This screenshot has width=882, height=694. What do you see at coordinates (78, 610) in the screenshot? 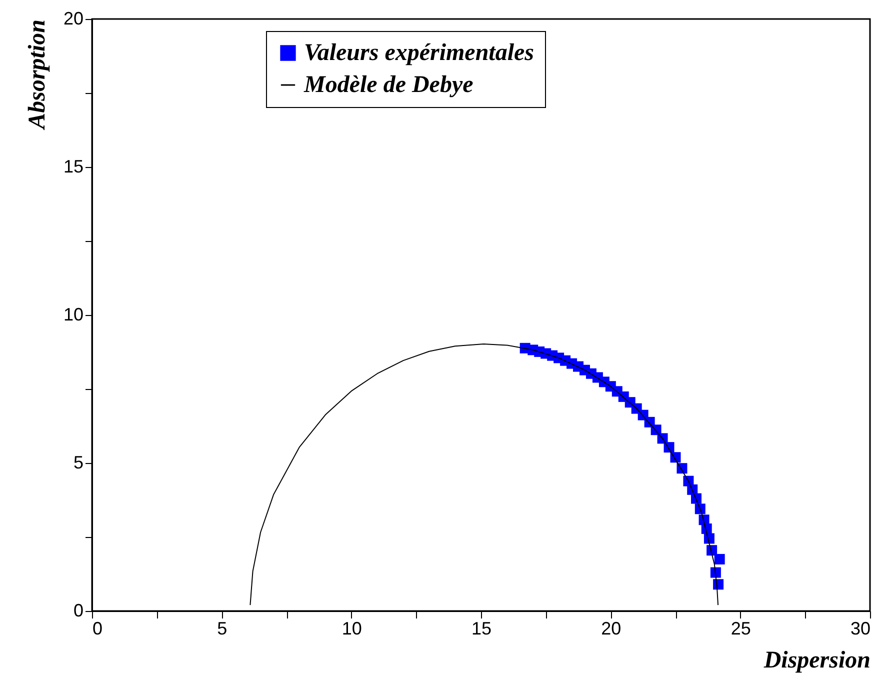
I see `y-tick-label: 0` at bounding box center [78, 610].